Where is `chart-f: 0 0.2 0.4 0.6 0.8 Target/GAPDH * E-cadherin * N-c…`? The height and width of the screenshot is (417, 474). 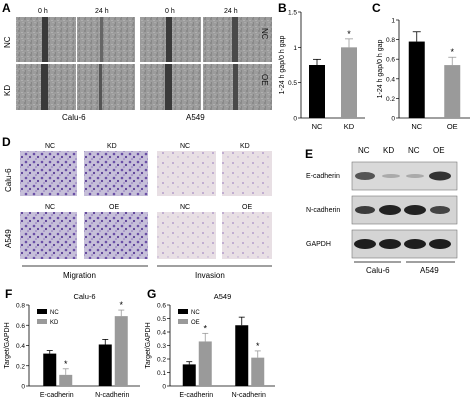 chart-f: 0 0.2 0.4 0.6 0.8 Target/GAPDH * E-cadherin * N-c… is located at coordinates (72, 345).